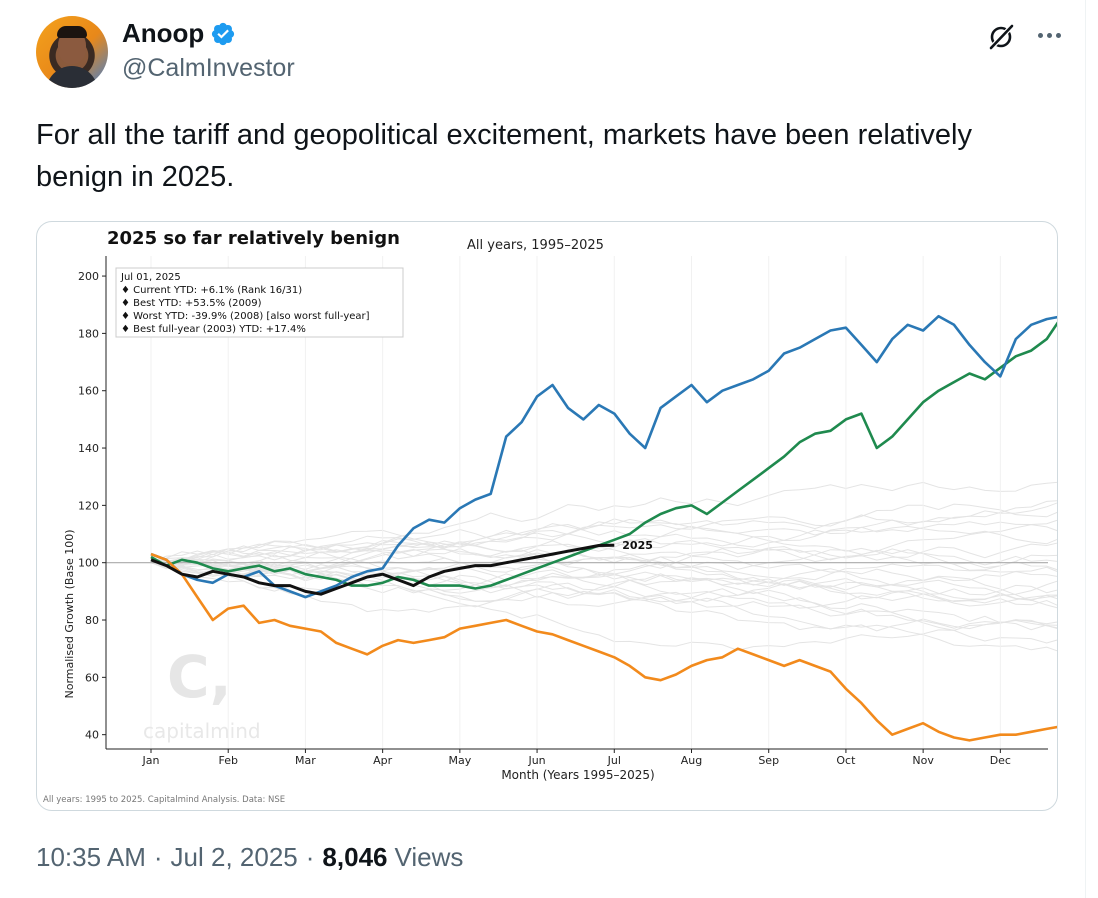 Image resolution: width=1098 pixels, height=898 pixels. I want to click on y-tick-label: 200, so click(88, 276).